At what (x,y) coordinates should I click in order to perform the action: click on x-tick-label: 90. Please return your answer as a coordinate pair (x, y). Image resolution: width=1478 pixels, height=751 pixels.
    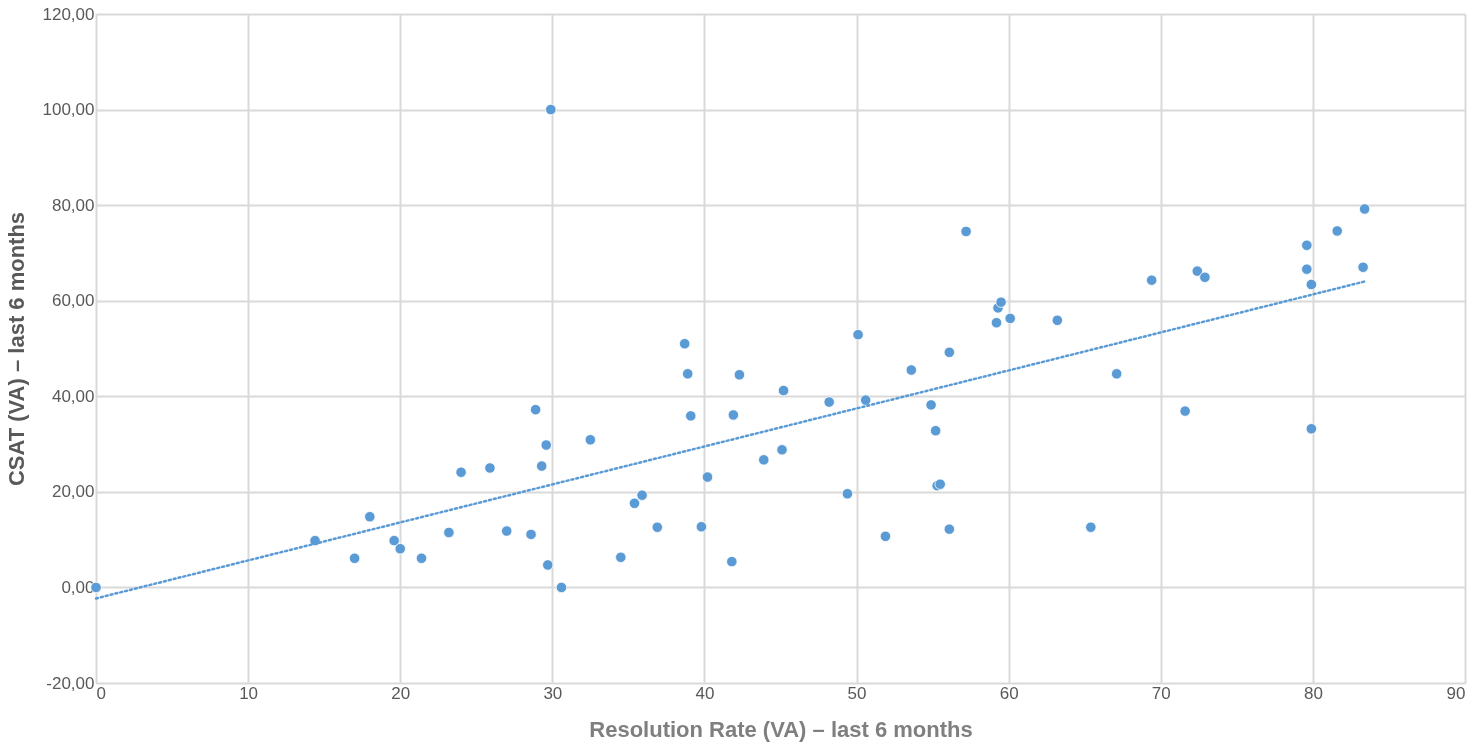
    Looking at the image, I should click on (1456, 693).